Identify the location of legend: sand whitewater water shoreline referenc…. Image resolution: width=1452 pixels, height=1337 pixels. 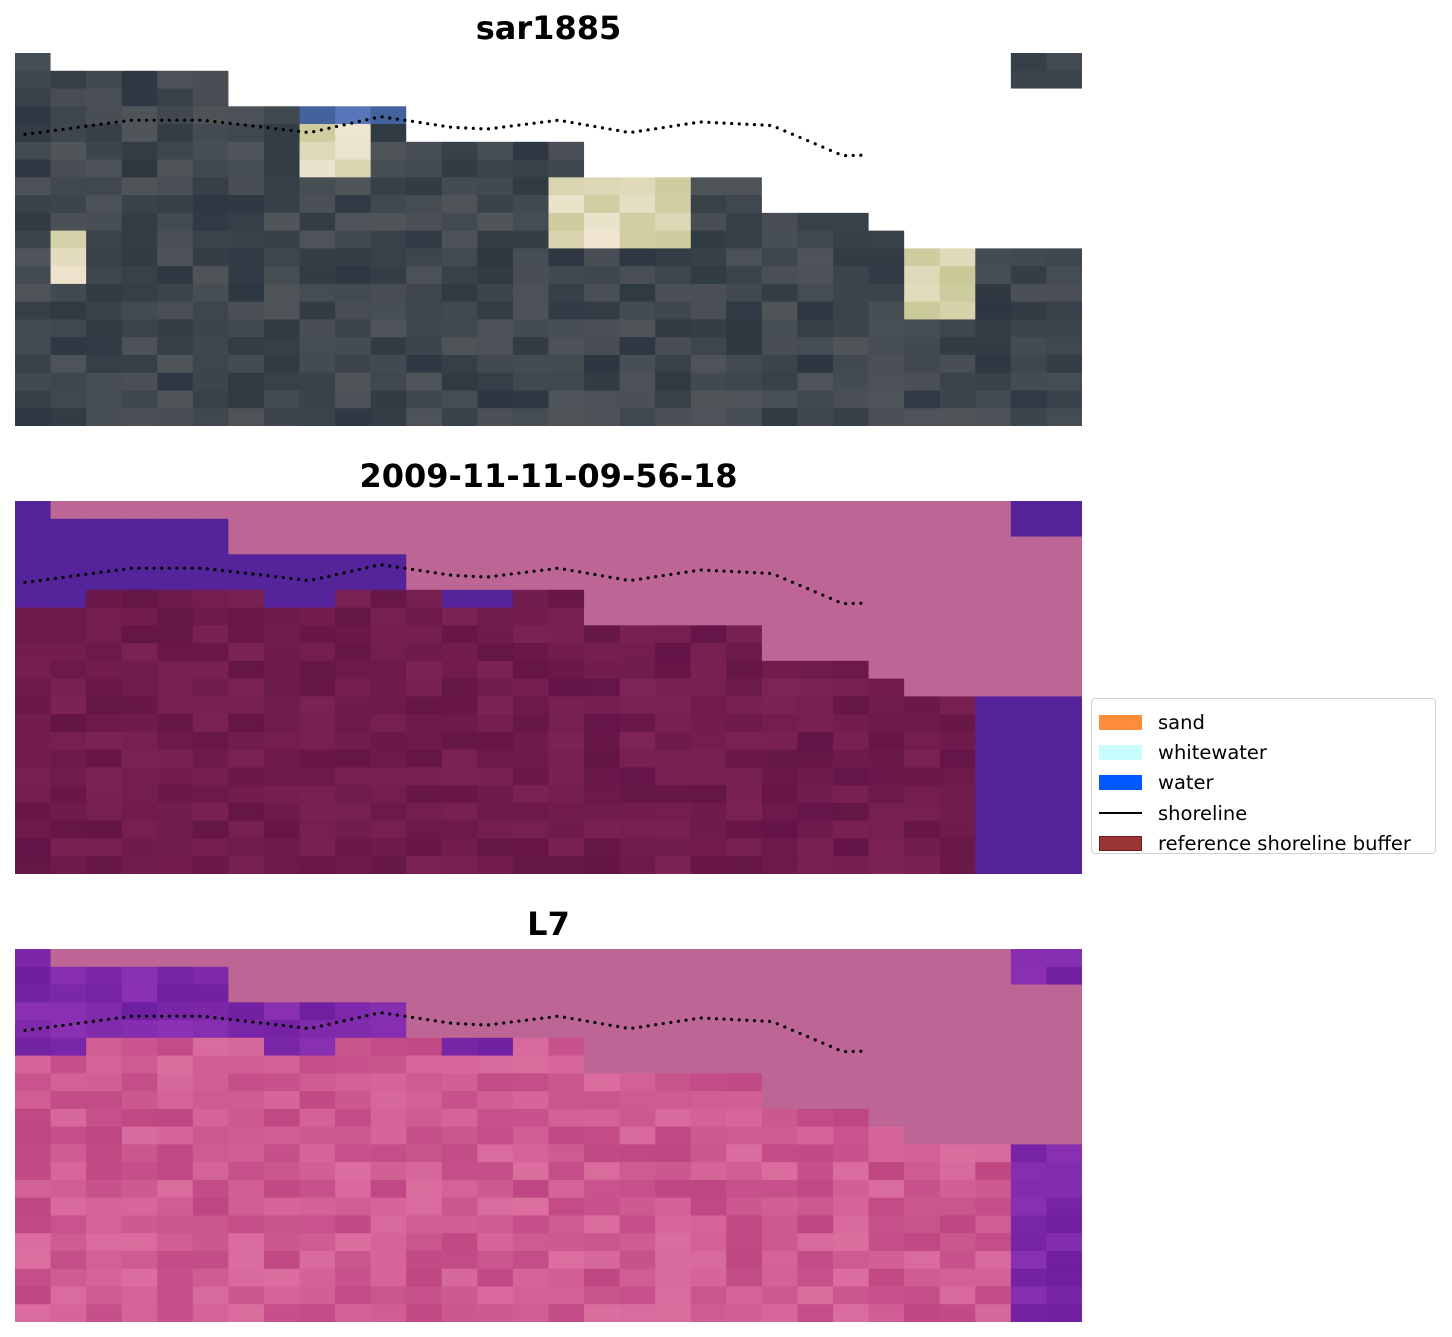
(1263, 776).